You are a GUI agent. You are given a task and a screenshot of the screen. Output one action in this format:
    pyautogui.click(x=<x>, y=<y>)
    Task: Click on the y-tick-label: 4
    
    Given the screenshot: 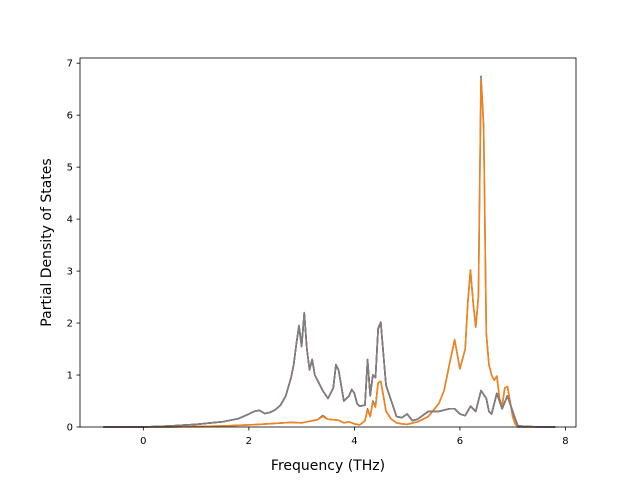 What is the action you would take?
    pyautogui.click(x=70, y=220)
    